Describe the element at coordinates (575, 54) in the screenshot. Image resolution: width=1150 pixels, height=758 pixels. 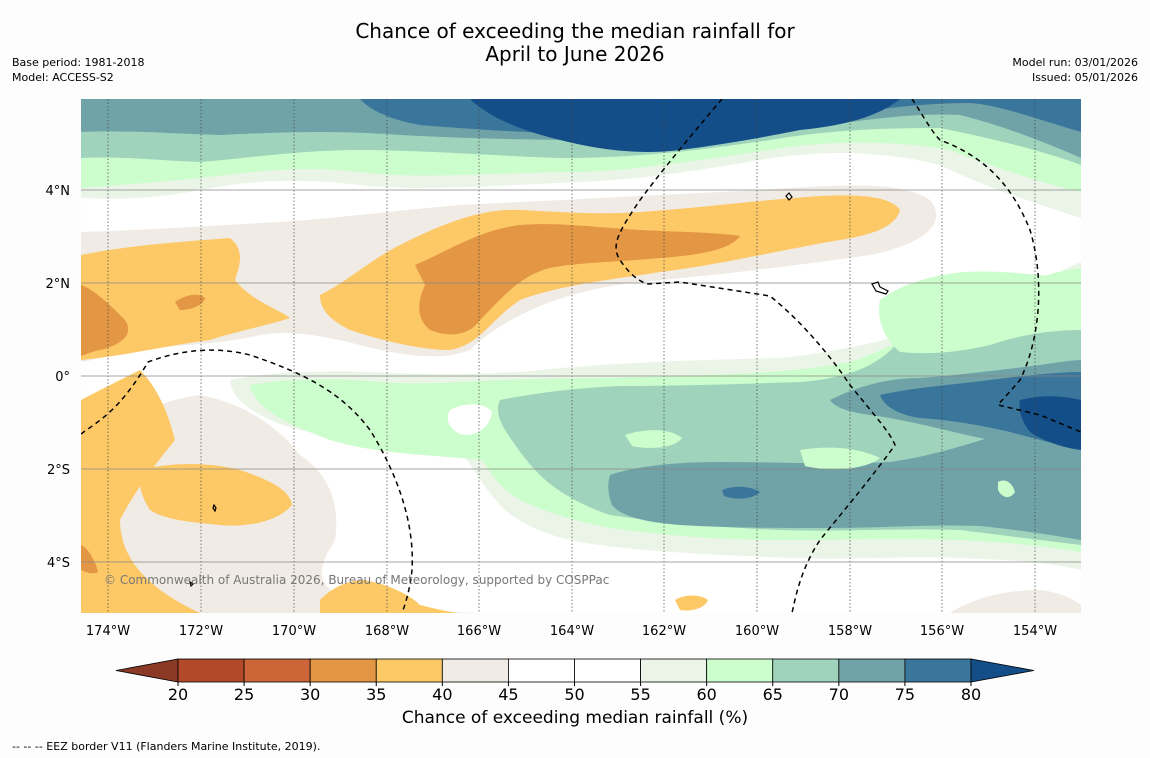
I see `map-title-line2: April to June 2026` at that location.